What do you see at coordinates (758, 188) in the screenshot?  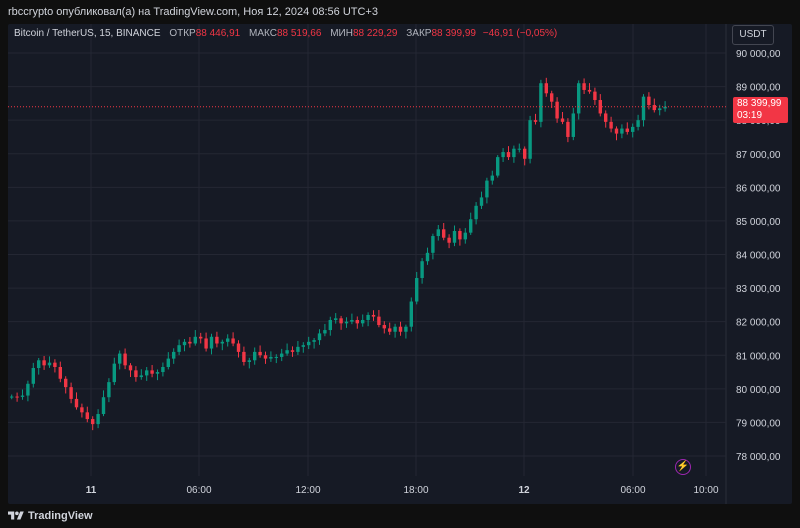 I see `y-tick-label: 86 000,00` at bounding box center [758, 188].